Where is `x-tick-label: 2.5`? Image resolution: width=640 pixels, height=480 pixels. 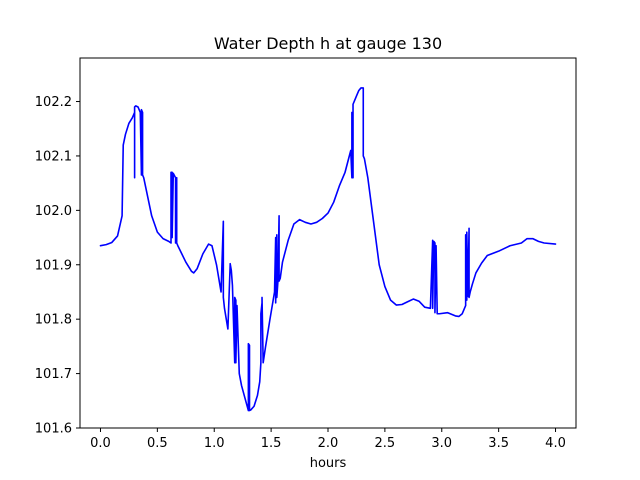
x-tick-label: 2.5 is located at coordinates (385, 443).